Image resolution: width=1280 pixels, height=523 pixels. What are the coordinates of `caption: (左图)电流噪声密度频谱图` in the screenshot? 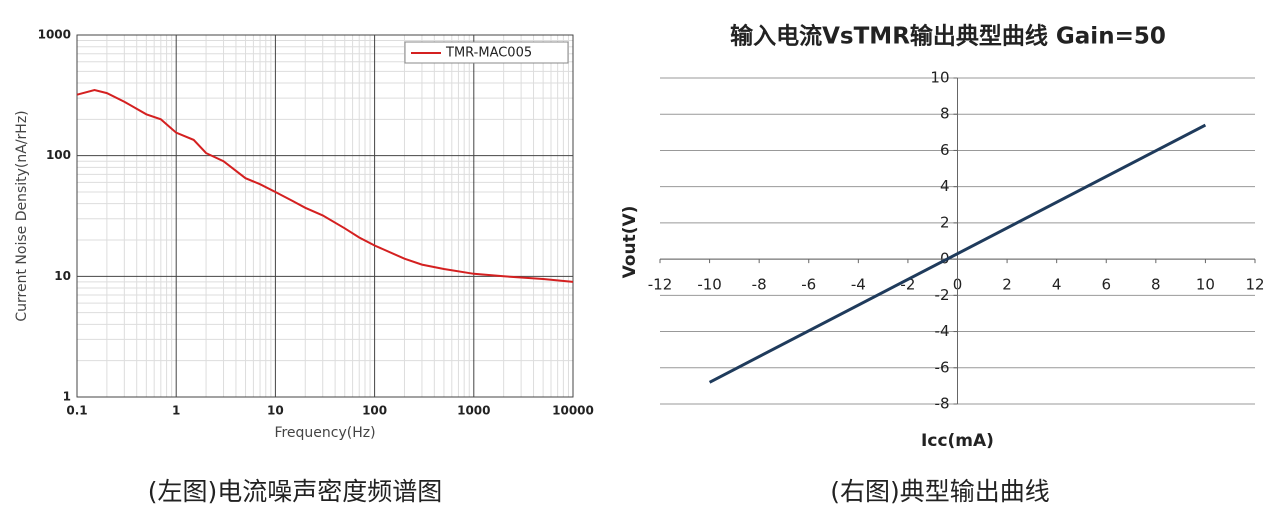 It's located at (295, 491).